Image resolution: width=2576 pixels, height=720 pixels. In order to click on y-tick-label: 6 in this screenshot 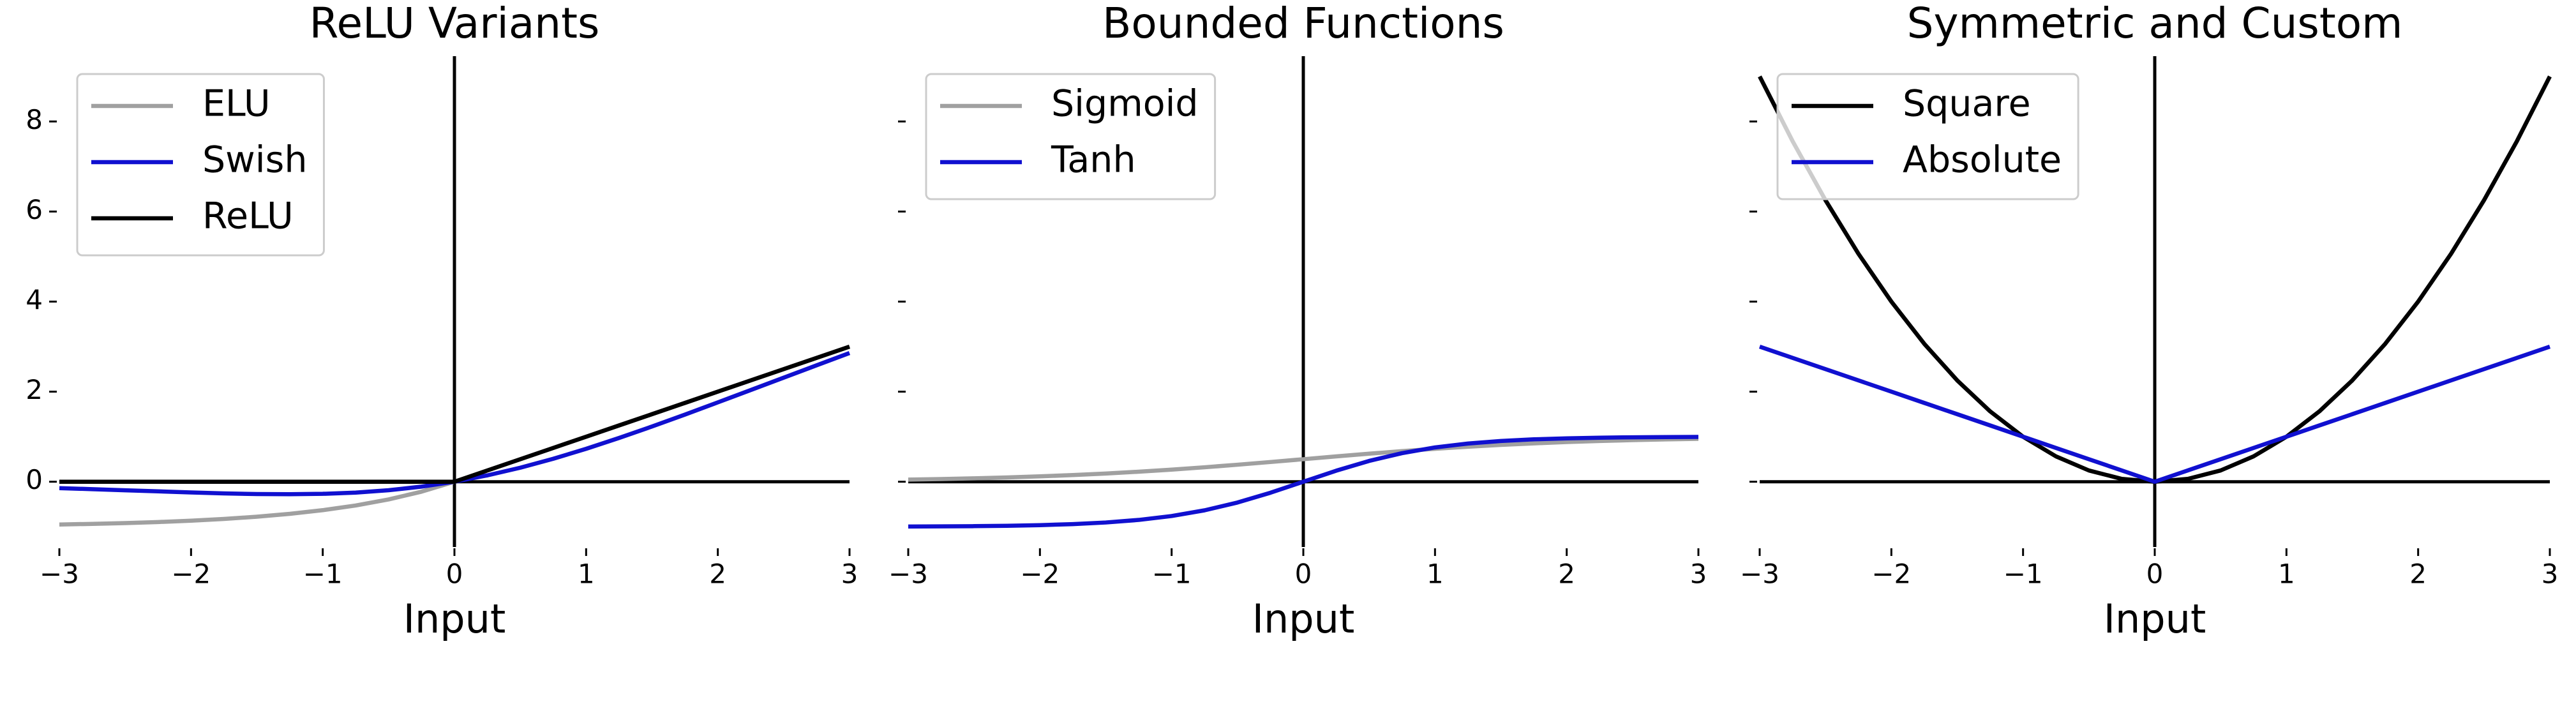, I will do `click(34, 209)`.